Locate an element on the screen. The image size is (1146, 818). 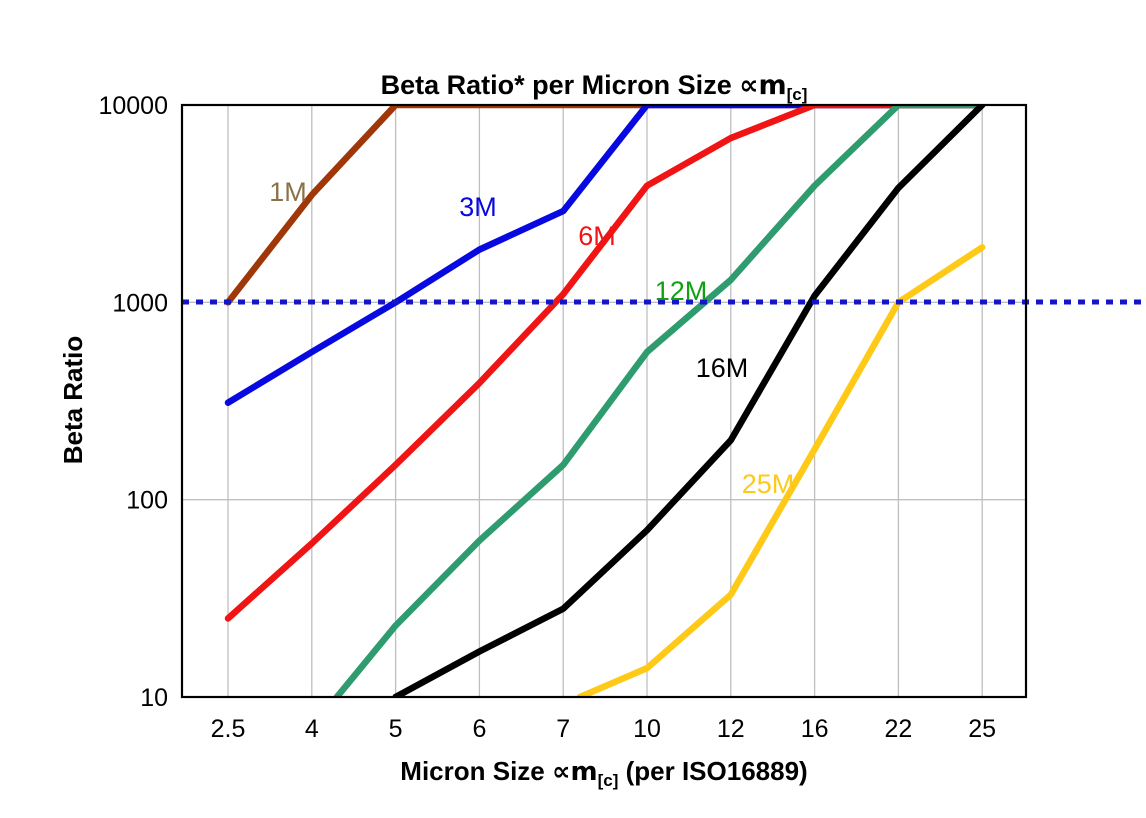
x-tick-label: 5 is located at coordinates (396, 729).